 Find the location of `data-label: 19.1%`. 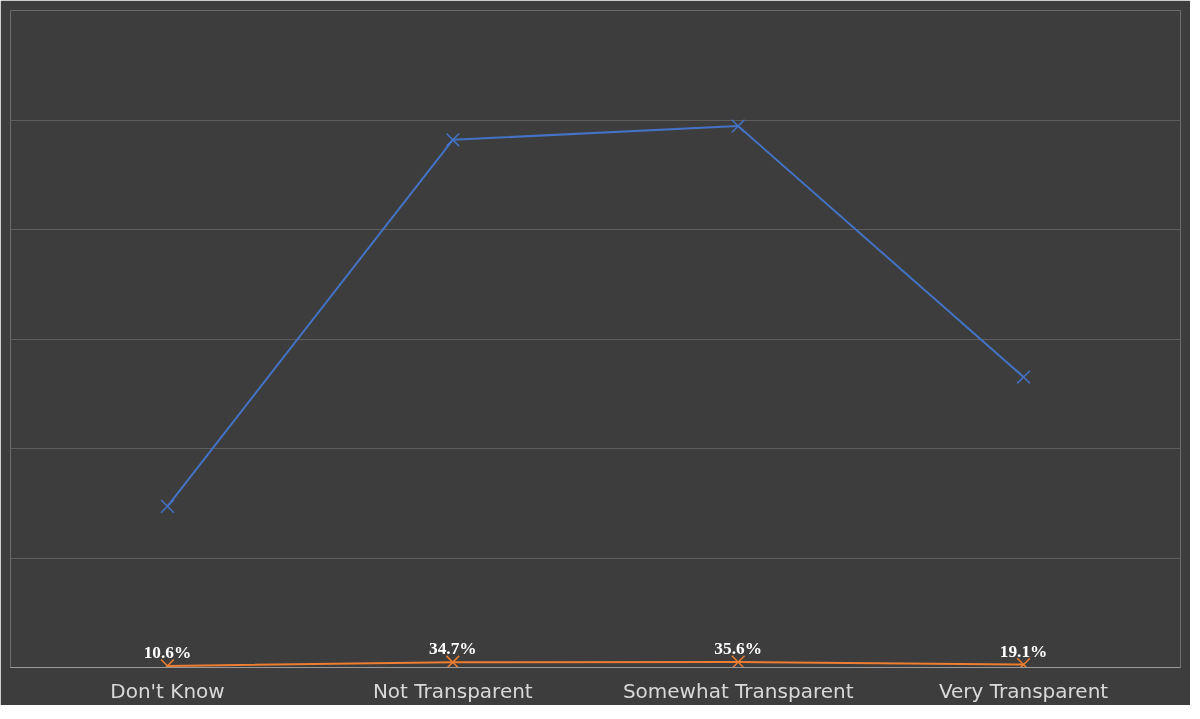

data-label: 19.1% is located at coordinates (1023, 651).